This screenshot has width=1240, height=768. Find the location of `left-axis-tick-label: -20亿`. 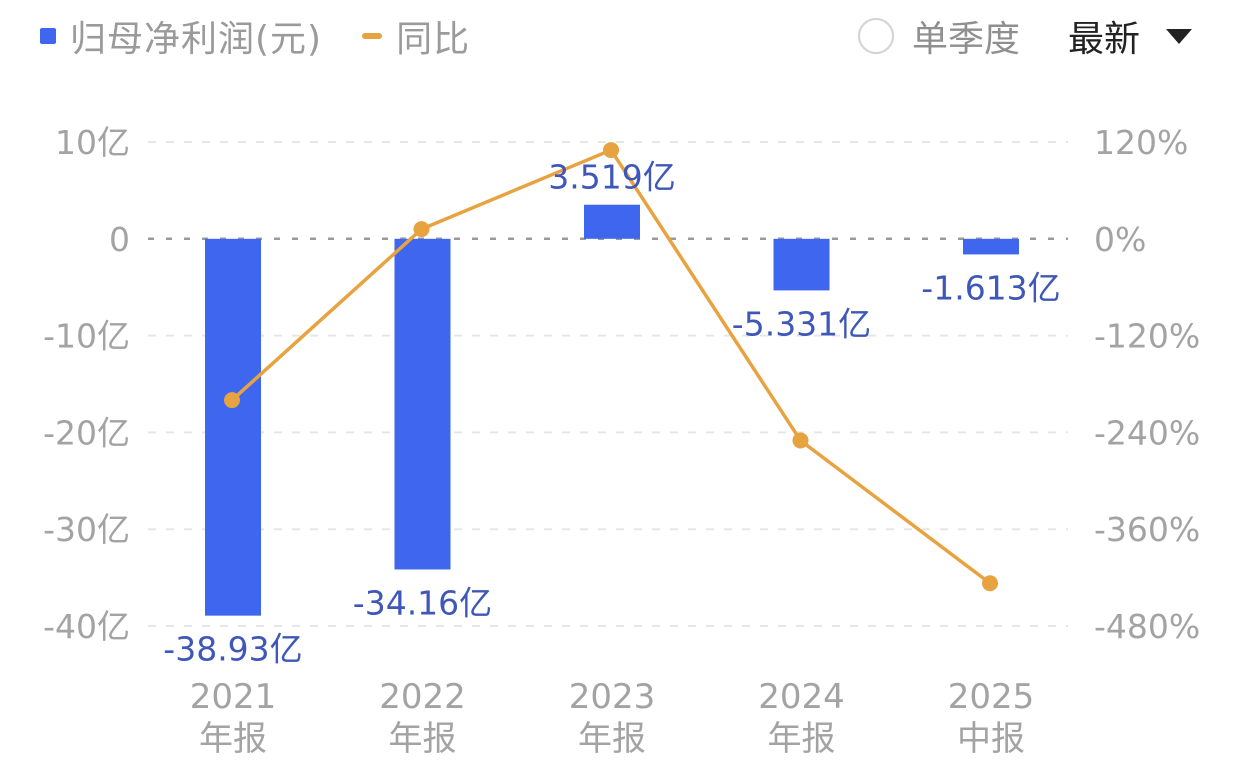

left-axis-tick-label: -20亿 is located at coordinates (86, 432).